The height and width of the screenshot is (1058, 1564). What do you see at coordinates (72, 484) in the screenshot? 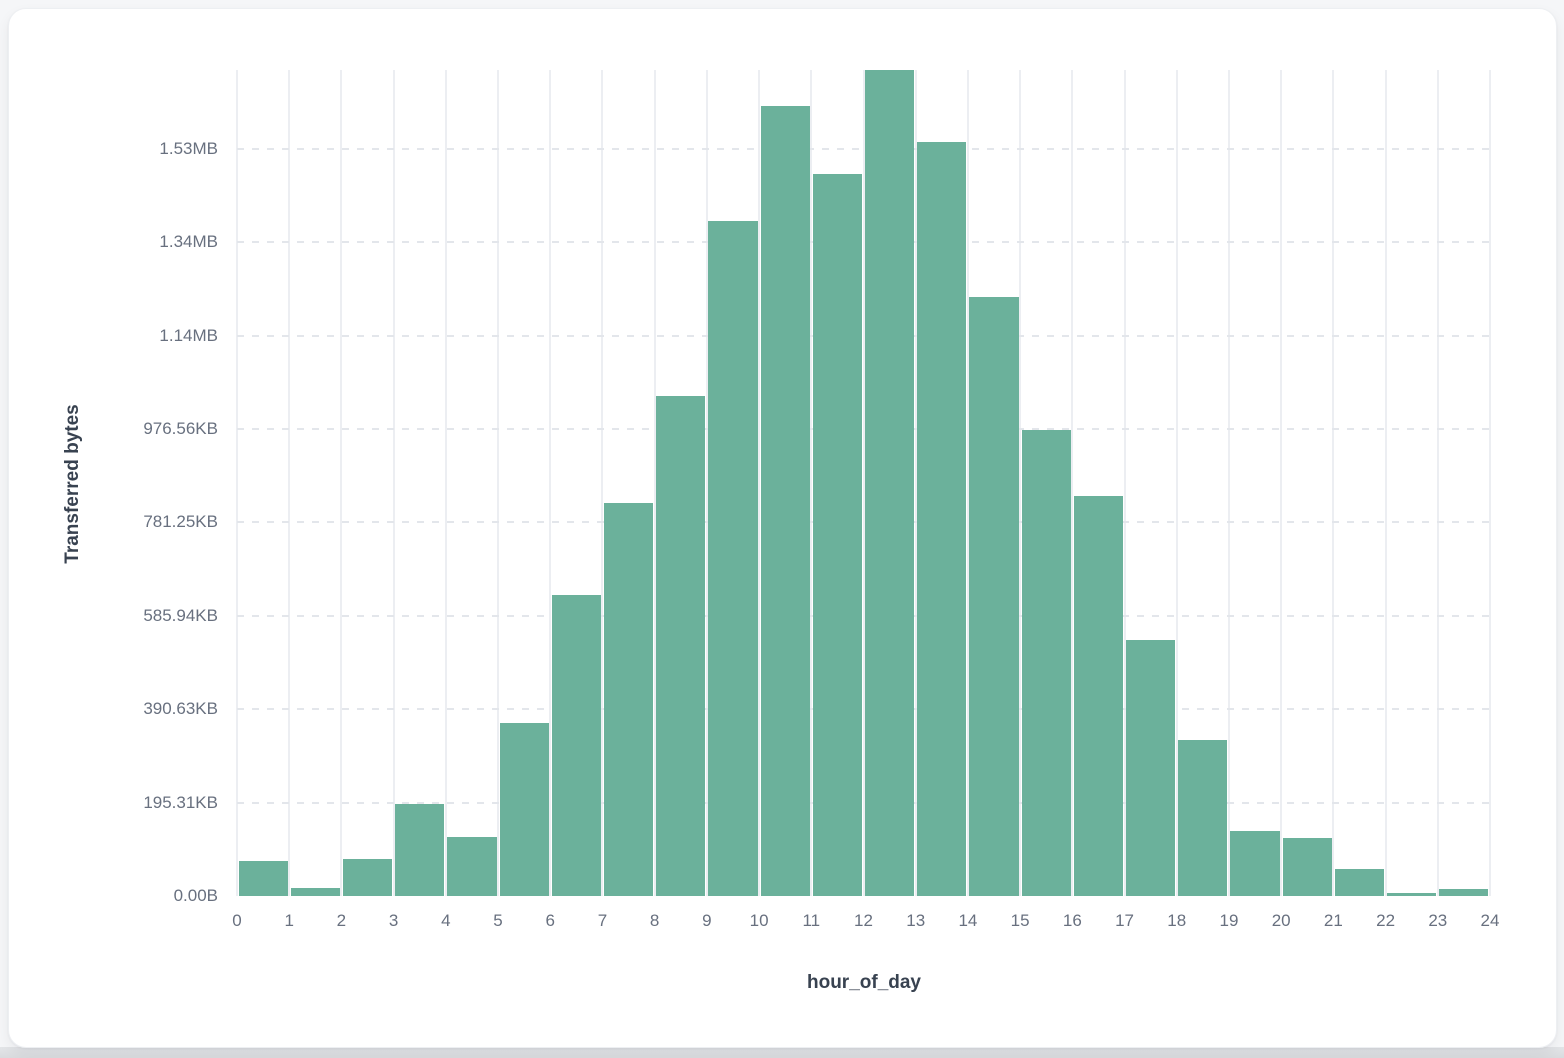
I see `y-axis-title: Transferred bytes` at bounding box center [72, 484].